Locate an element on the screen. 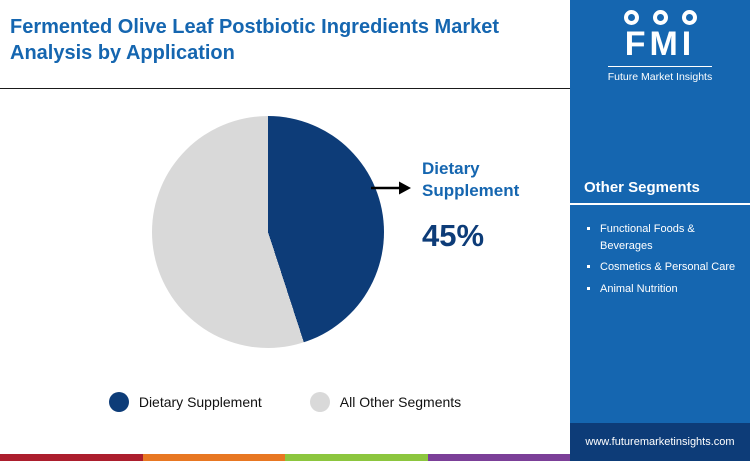 The height and width of the screenshot is (461, 750). strip-segment-red is located at coordinates (71, 457).